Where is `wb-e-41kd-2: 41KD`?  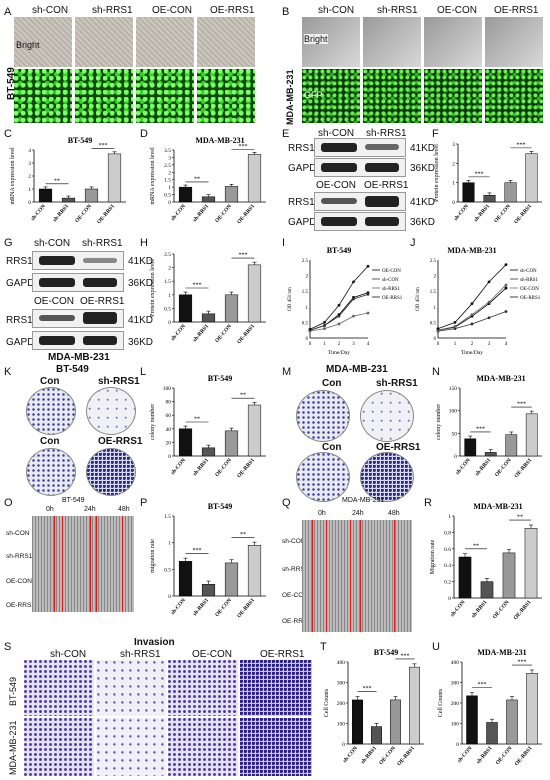 wb-e-41kd-2: 41KD is located at coordinates (423, 202).